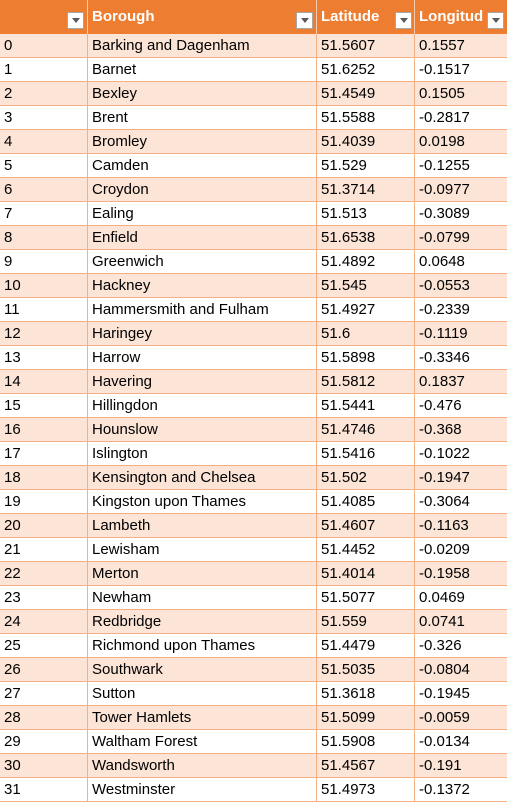 This screenshot has width=507, height=802. What do you see at coordinates (366, 670) in the screenshot?
I see `cell-latitude: 51.5035` at bounding box center [366, 670].